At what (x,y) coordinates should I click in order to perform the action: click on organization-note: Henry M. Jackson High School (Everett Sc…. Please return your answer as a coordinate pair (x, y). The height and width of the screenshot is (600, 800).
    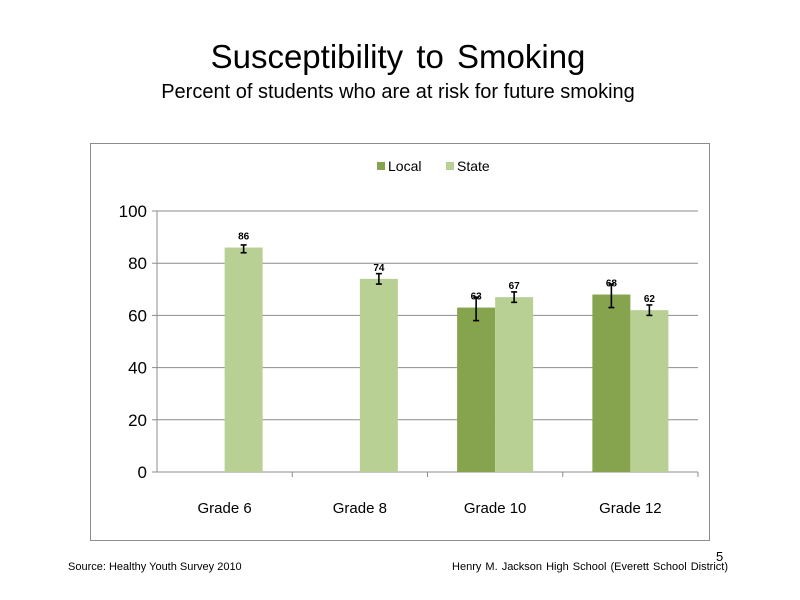
    Looking at the image, I should click on (590, 567).